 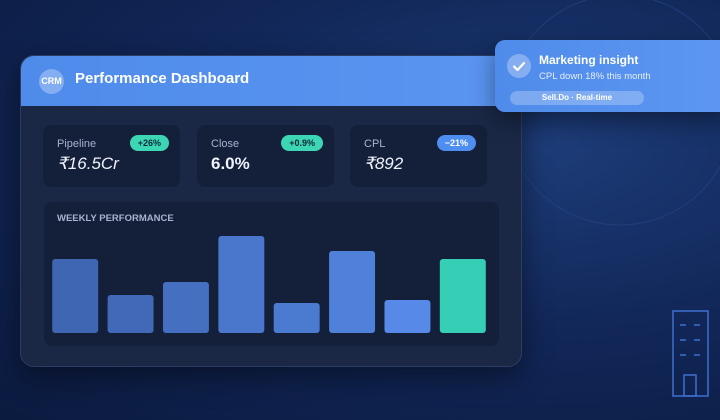 What do you see at coordinates (375, 144) in the screenshot?
I see `stat-label: CPL` at bounding box center [375, 144].